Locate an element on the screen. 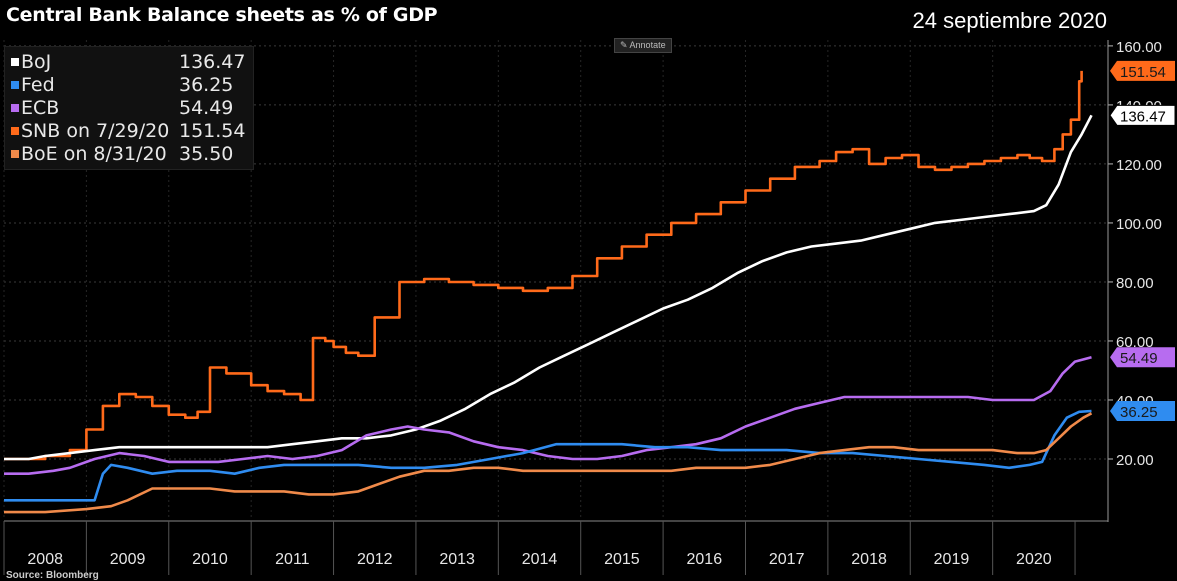  y-tick-label: 60.00 is located at coordinates (1135, 342).